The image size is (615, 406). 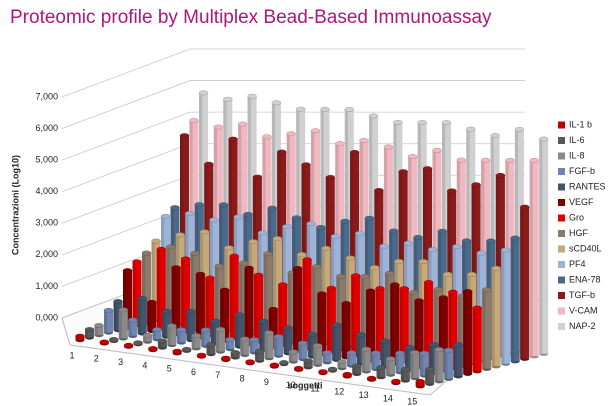 I want to click on legend-label: ENA-78, so click(x=585, y=279).